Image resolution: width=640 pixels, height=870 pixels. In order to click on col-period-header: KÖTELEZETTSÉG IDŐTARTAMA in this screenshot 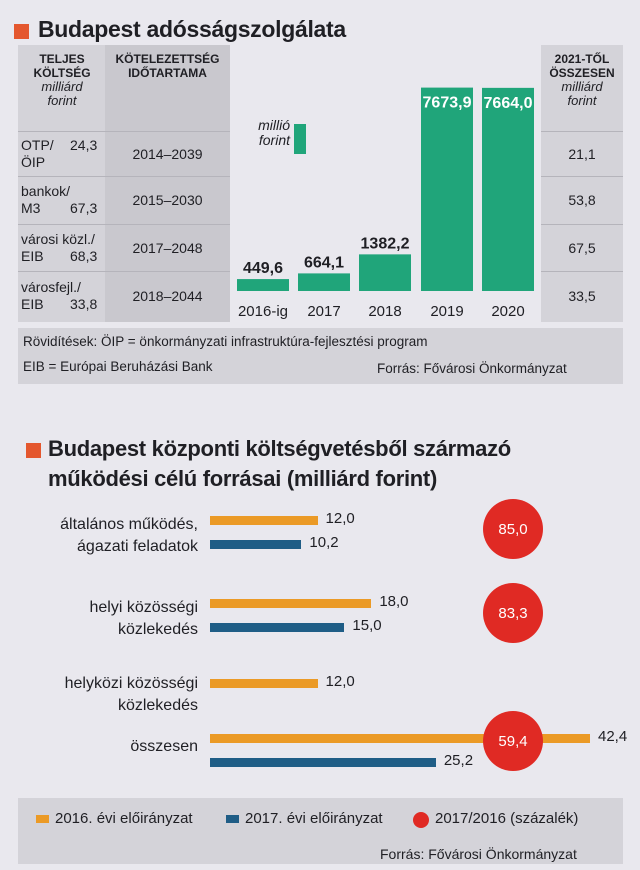, I will do `click(167, 66)`.